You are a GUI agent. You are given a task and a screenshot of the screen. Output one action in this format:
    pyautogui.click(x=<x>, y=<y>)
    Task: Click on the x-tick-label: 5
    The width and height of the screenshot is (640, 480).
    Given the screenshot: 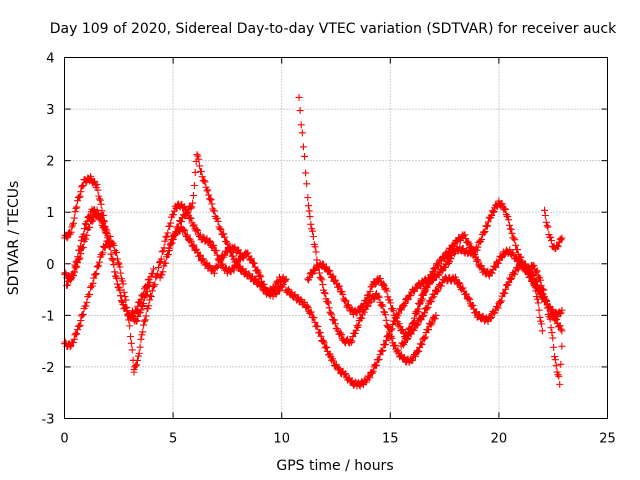 What is the action you would take?
    pyautogui.click(x=173, y=439)
    